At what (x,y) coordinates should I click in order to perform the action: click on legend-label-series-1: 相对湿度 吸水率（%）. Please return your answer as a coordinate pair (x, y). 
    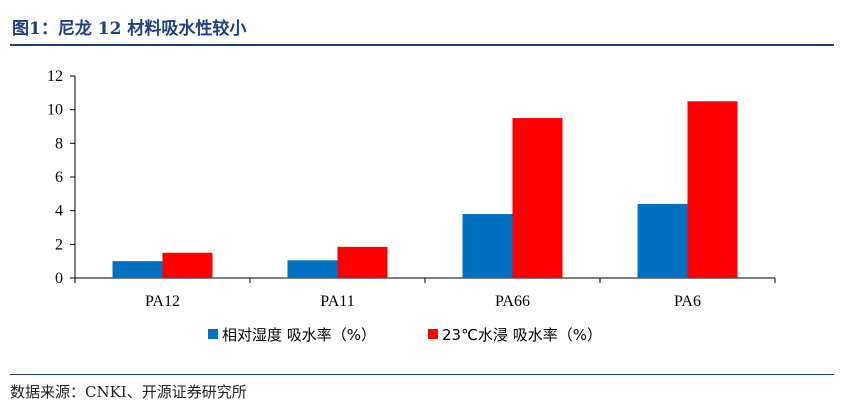
    Looking at the image, I should click on (299, 335).